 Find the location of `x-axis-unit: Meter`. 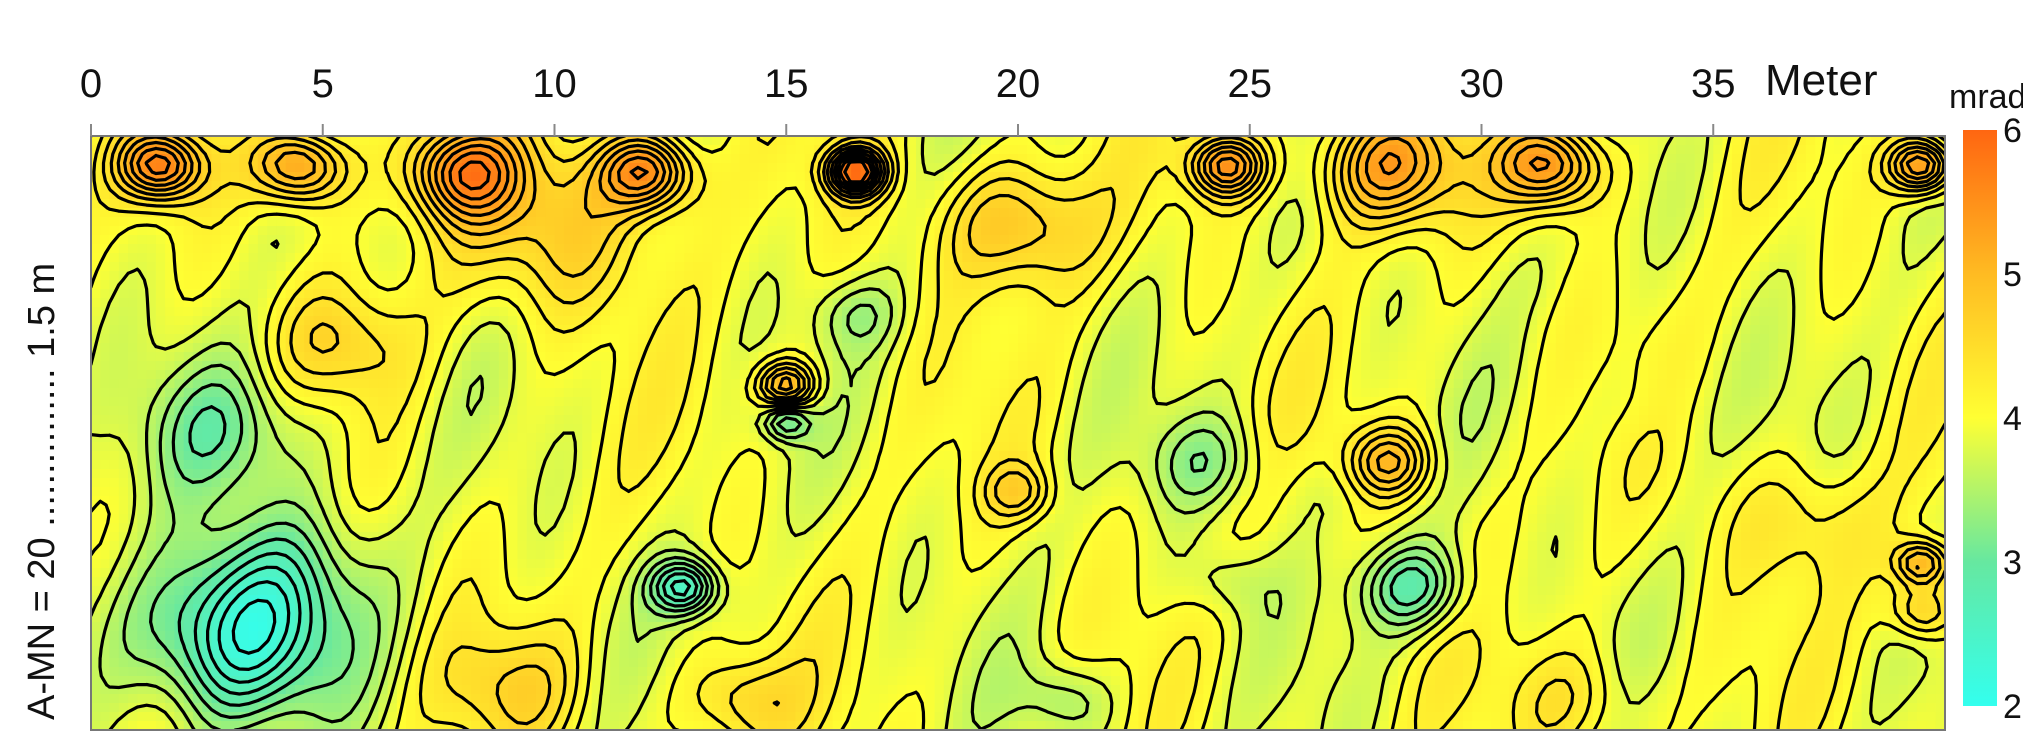

x-axis-unit: Meter is located at coordinates (1821, 80).